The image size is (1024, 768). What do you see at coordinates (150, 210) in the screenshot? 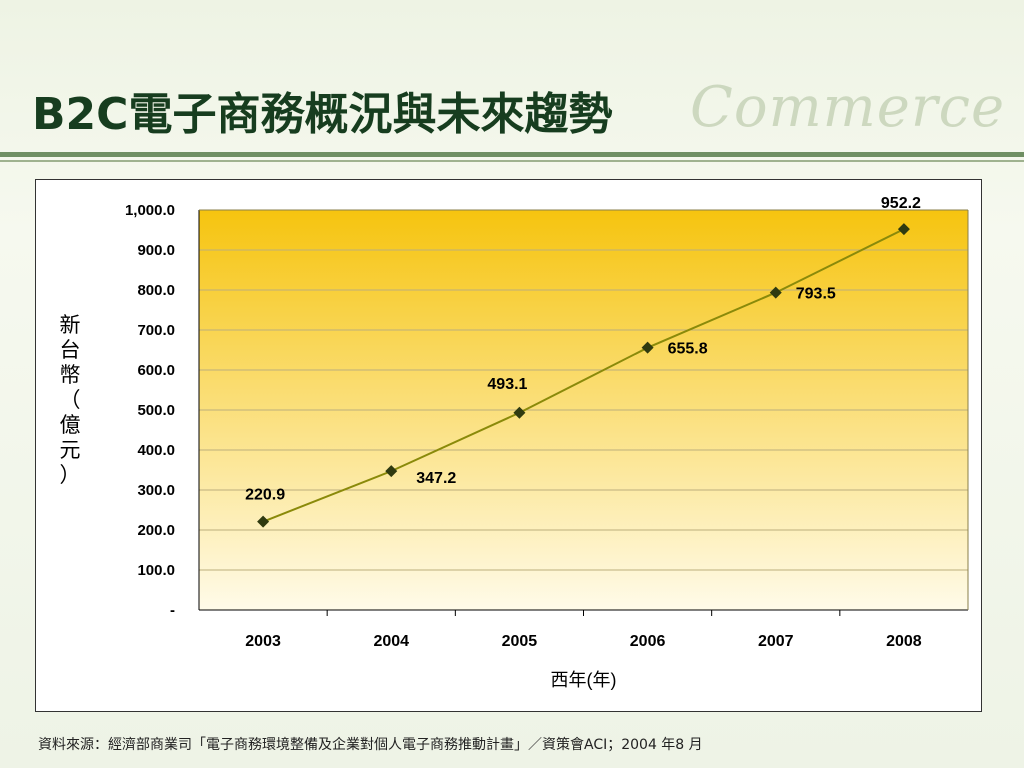
I see `y-tick-label: 1,000.0` at bounding box center [150, 210].